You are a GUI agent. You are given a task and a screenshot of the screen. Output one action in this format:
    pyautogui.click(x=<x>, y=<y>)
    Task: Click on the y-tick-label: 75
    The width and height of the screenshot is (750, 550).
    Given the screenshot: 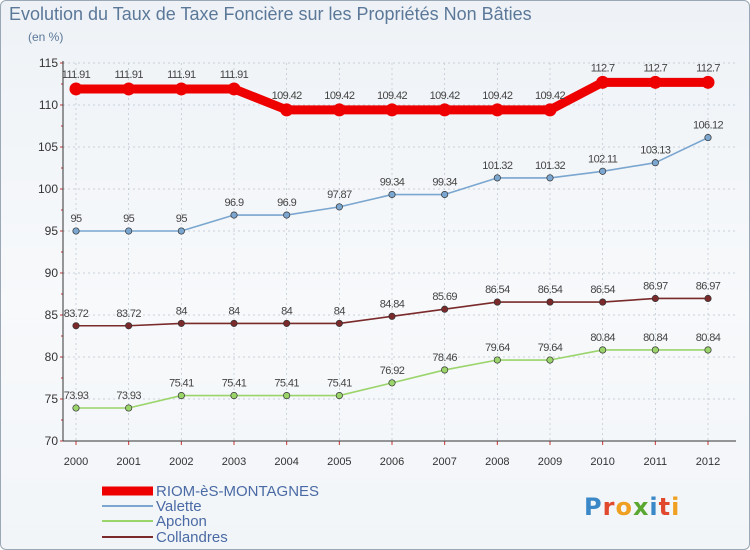 What is the action you would take?
    pyautogui.click(x=52, y=399)
    